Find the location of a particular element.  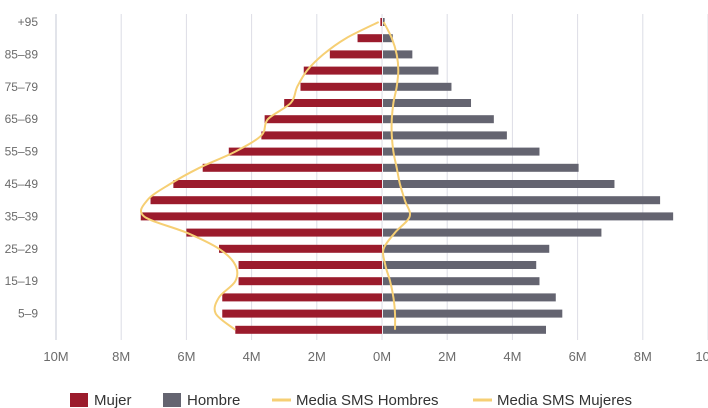

y-tick-label: 5–9 is located at coordinates (28, 314).